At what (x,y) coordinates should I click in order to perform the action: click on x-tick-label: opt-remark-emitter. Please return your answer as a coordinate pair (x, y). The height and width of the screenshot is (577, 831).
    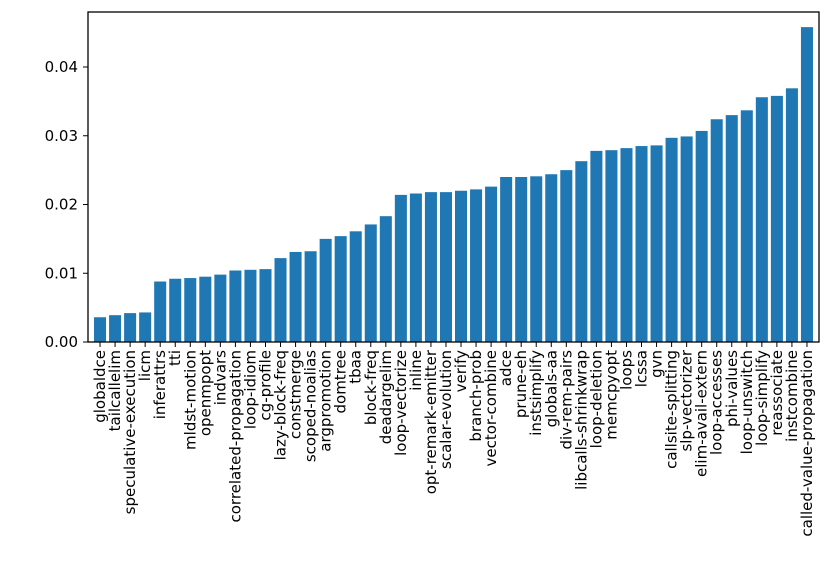
    Looking at the image, I should click on (431, 421).